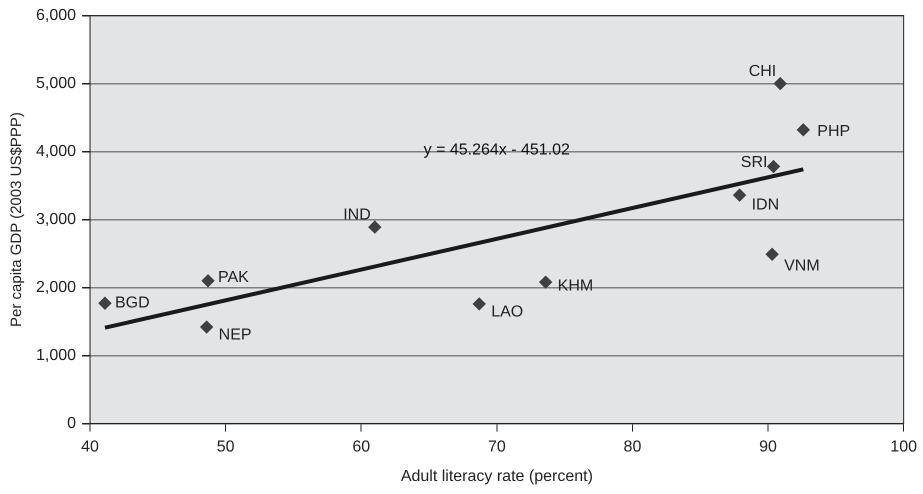  Describe the element at coordinates (234, 277) in the screenshot. I see `series-label: PAK` at that location.